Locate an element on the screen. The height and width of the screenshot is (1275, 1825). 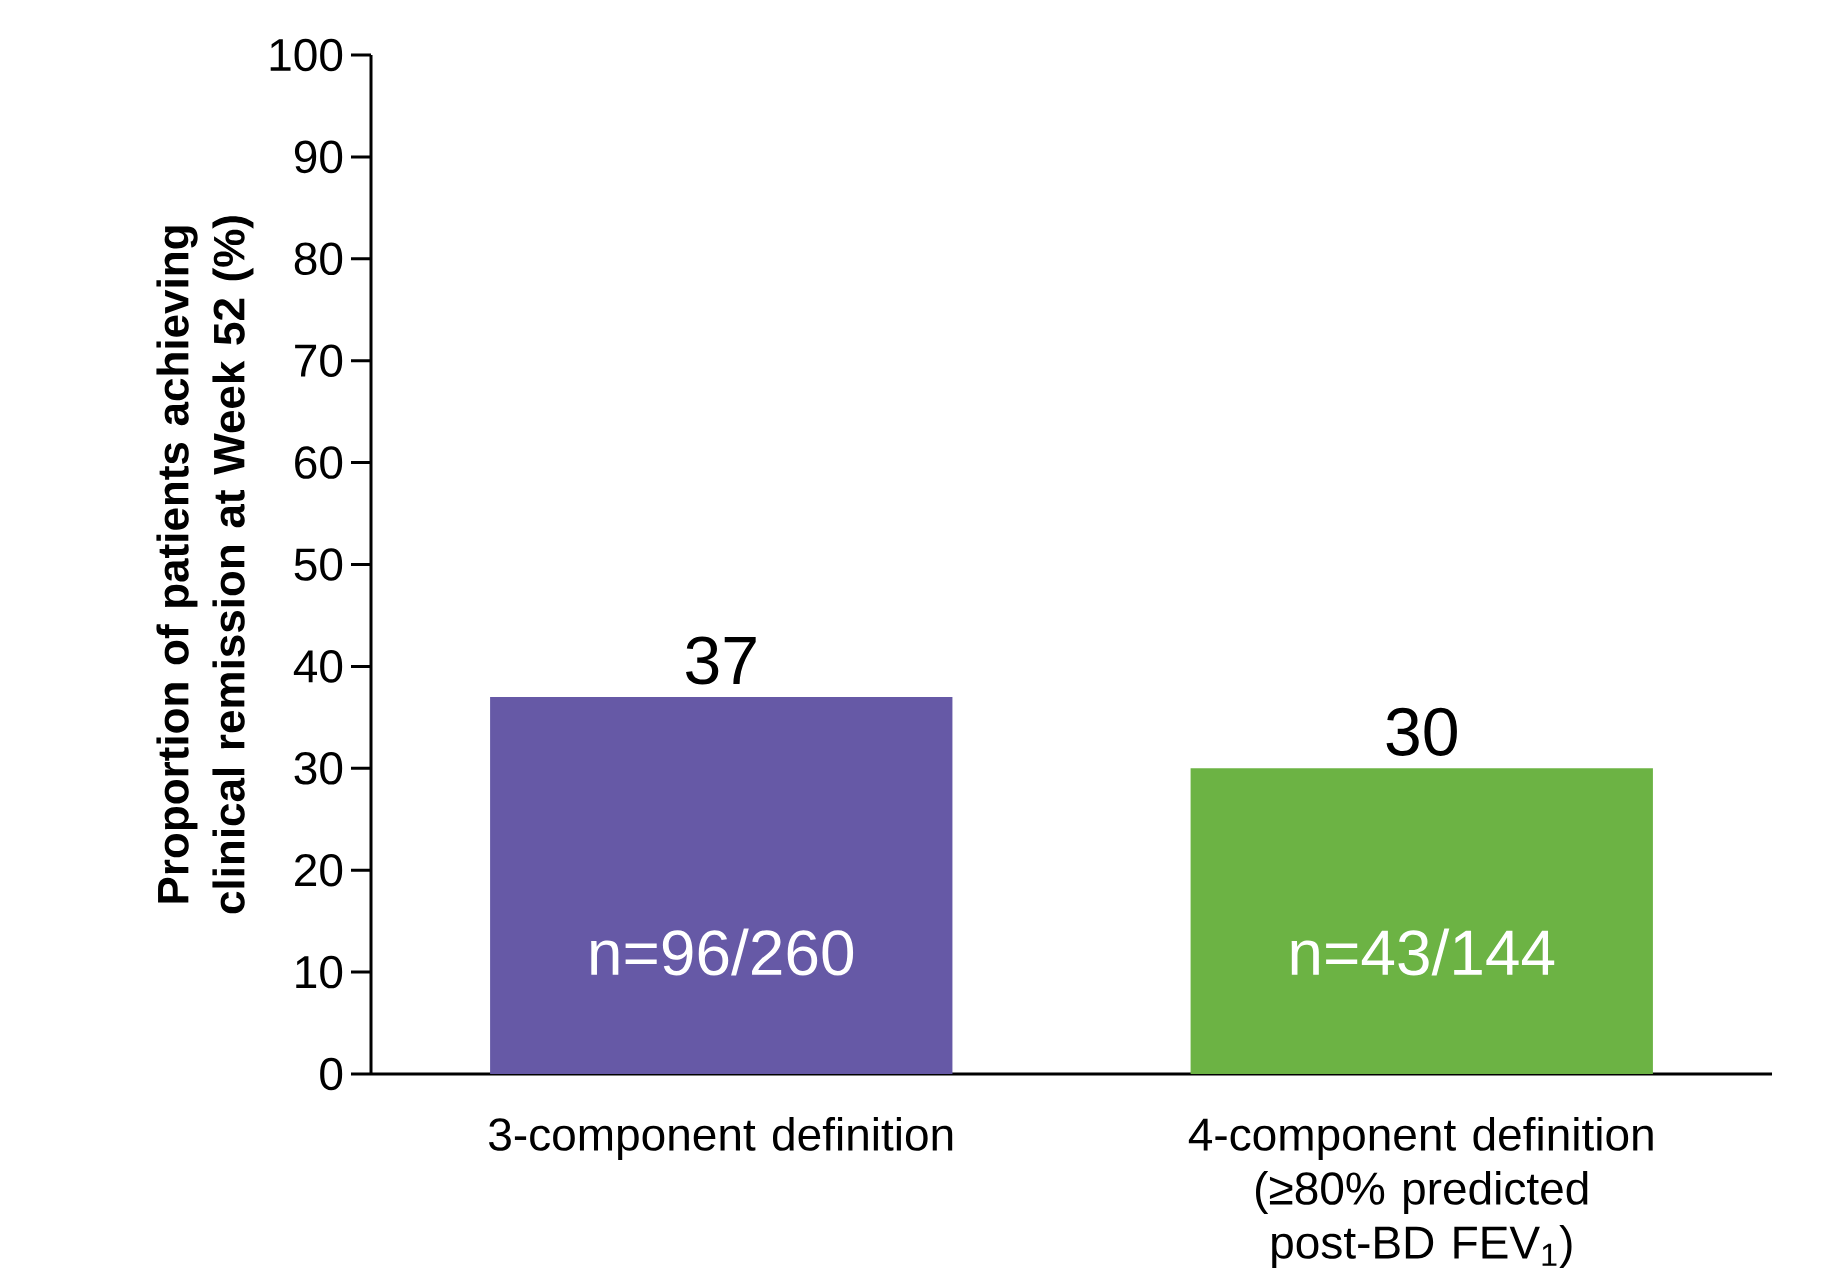
y-tick-label: 50 is located at coordinates (318, 564).